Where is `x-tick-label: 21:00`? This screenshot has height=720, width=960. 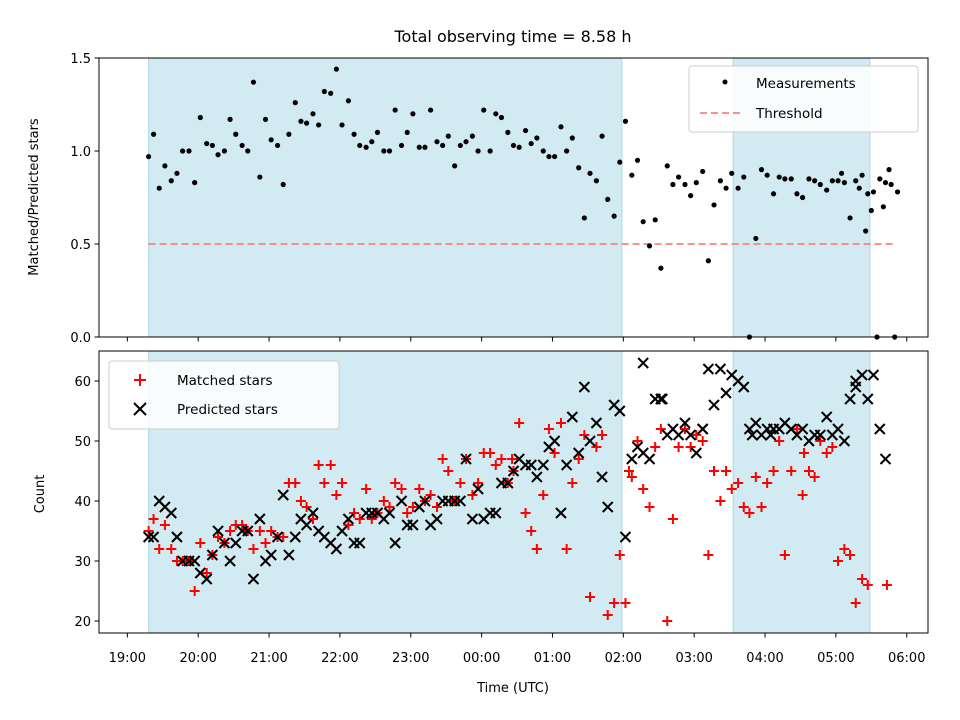
x-tick-label: 21:00 is located at coordinates (268, 658).